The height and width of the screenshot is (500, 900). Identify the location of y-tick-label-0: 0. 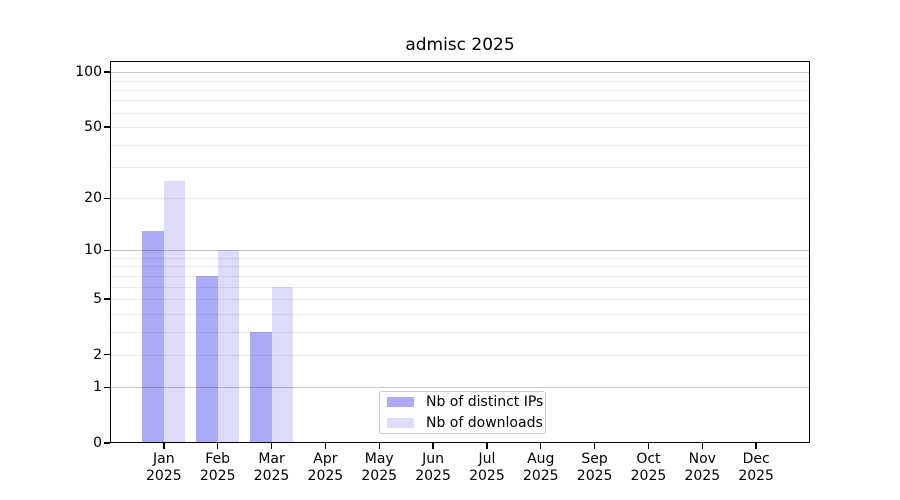
(97, 443).